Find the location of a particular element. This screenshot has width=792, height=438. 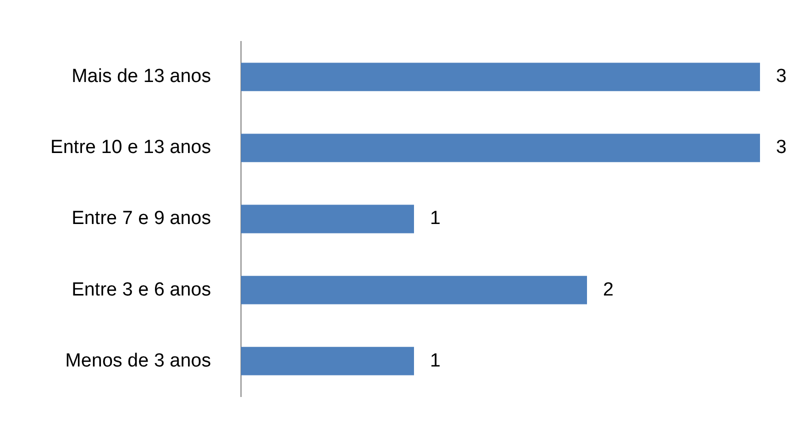

y-tick-label: Entre 10 e 13 anos is located at coordinates (130, 147).